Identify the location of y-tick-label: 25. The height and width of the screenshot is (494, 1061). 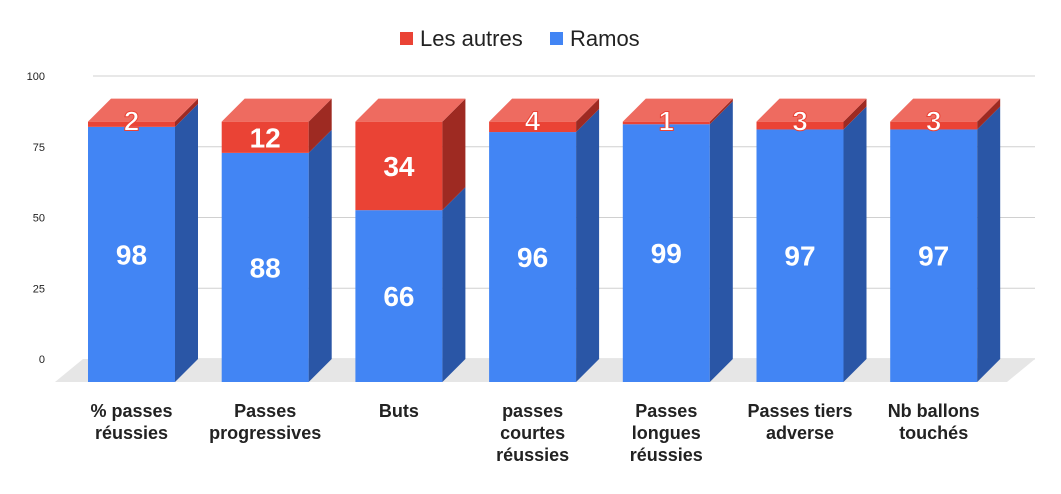
(39, 289).